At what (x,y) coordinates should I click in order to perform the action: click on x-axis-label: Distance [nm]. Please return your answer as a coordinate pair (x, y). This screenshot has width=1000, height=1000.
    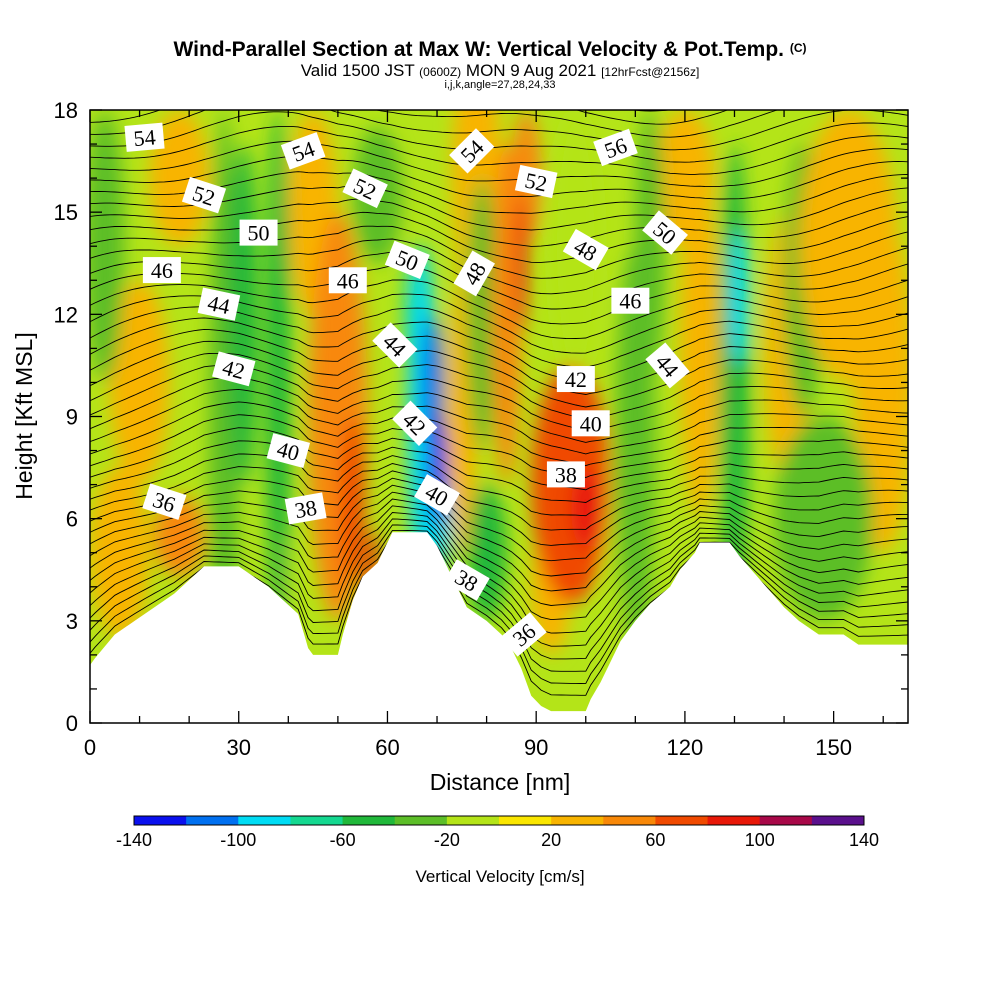
    Looking at the image, I should click on (500, 782).